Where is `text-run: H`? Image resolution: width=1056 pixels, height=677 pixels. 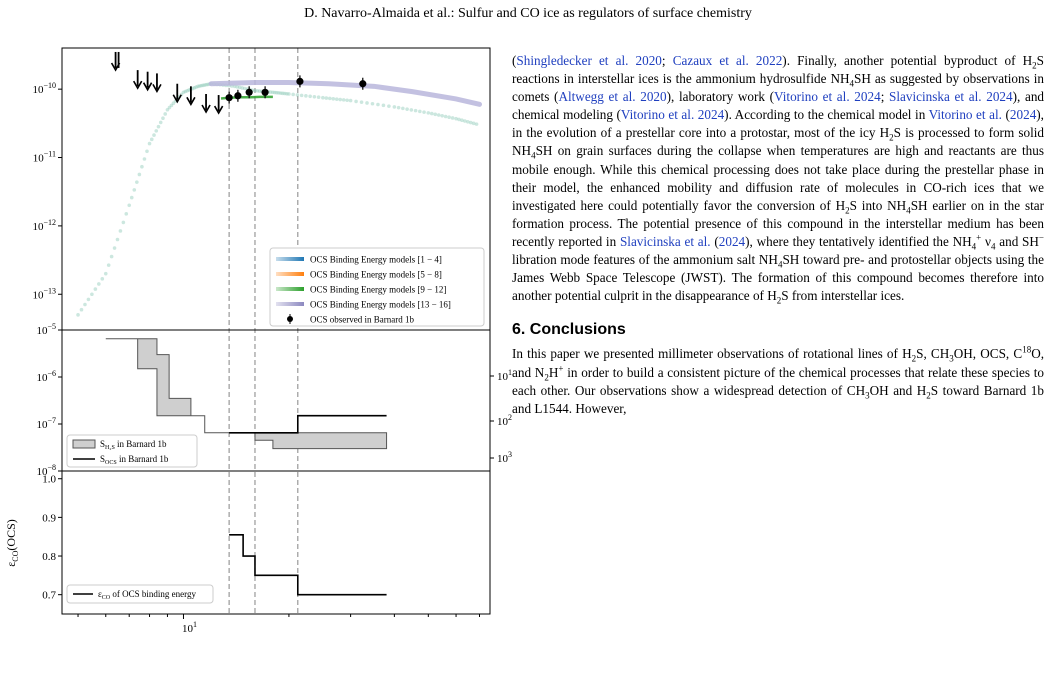
text-run: H is located at coordinates (553, 372).